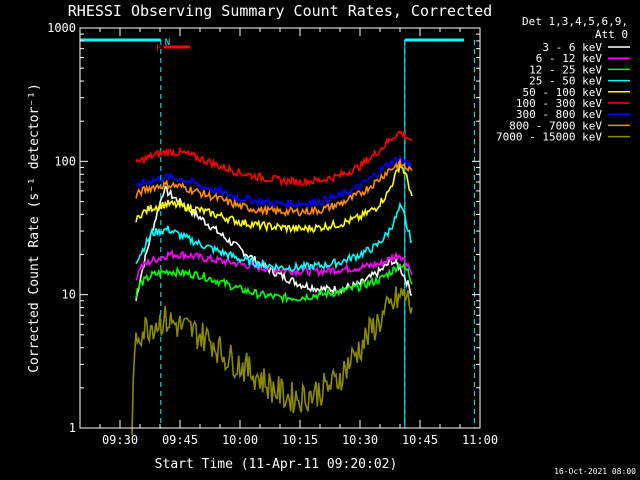 The width and height of the screenshot is (640, 480). Describe the element at coordinates (240, 440) in the screenshot. I see `x-tick-label-2: 10:00` at that location.